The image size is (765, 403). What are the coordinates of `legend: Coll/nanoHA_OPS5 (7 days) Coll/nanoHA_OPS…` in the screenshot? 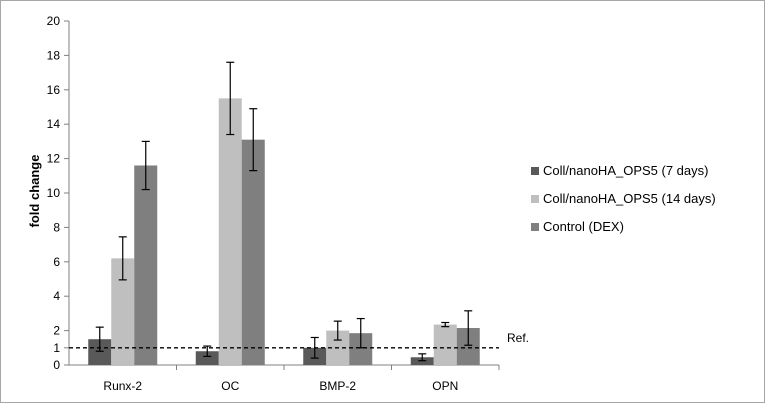 It's located at (623, 198).